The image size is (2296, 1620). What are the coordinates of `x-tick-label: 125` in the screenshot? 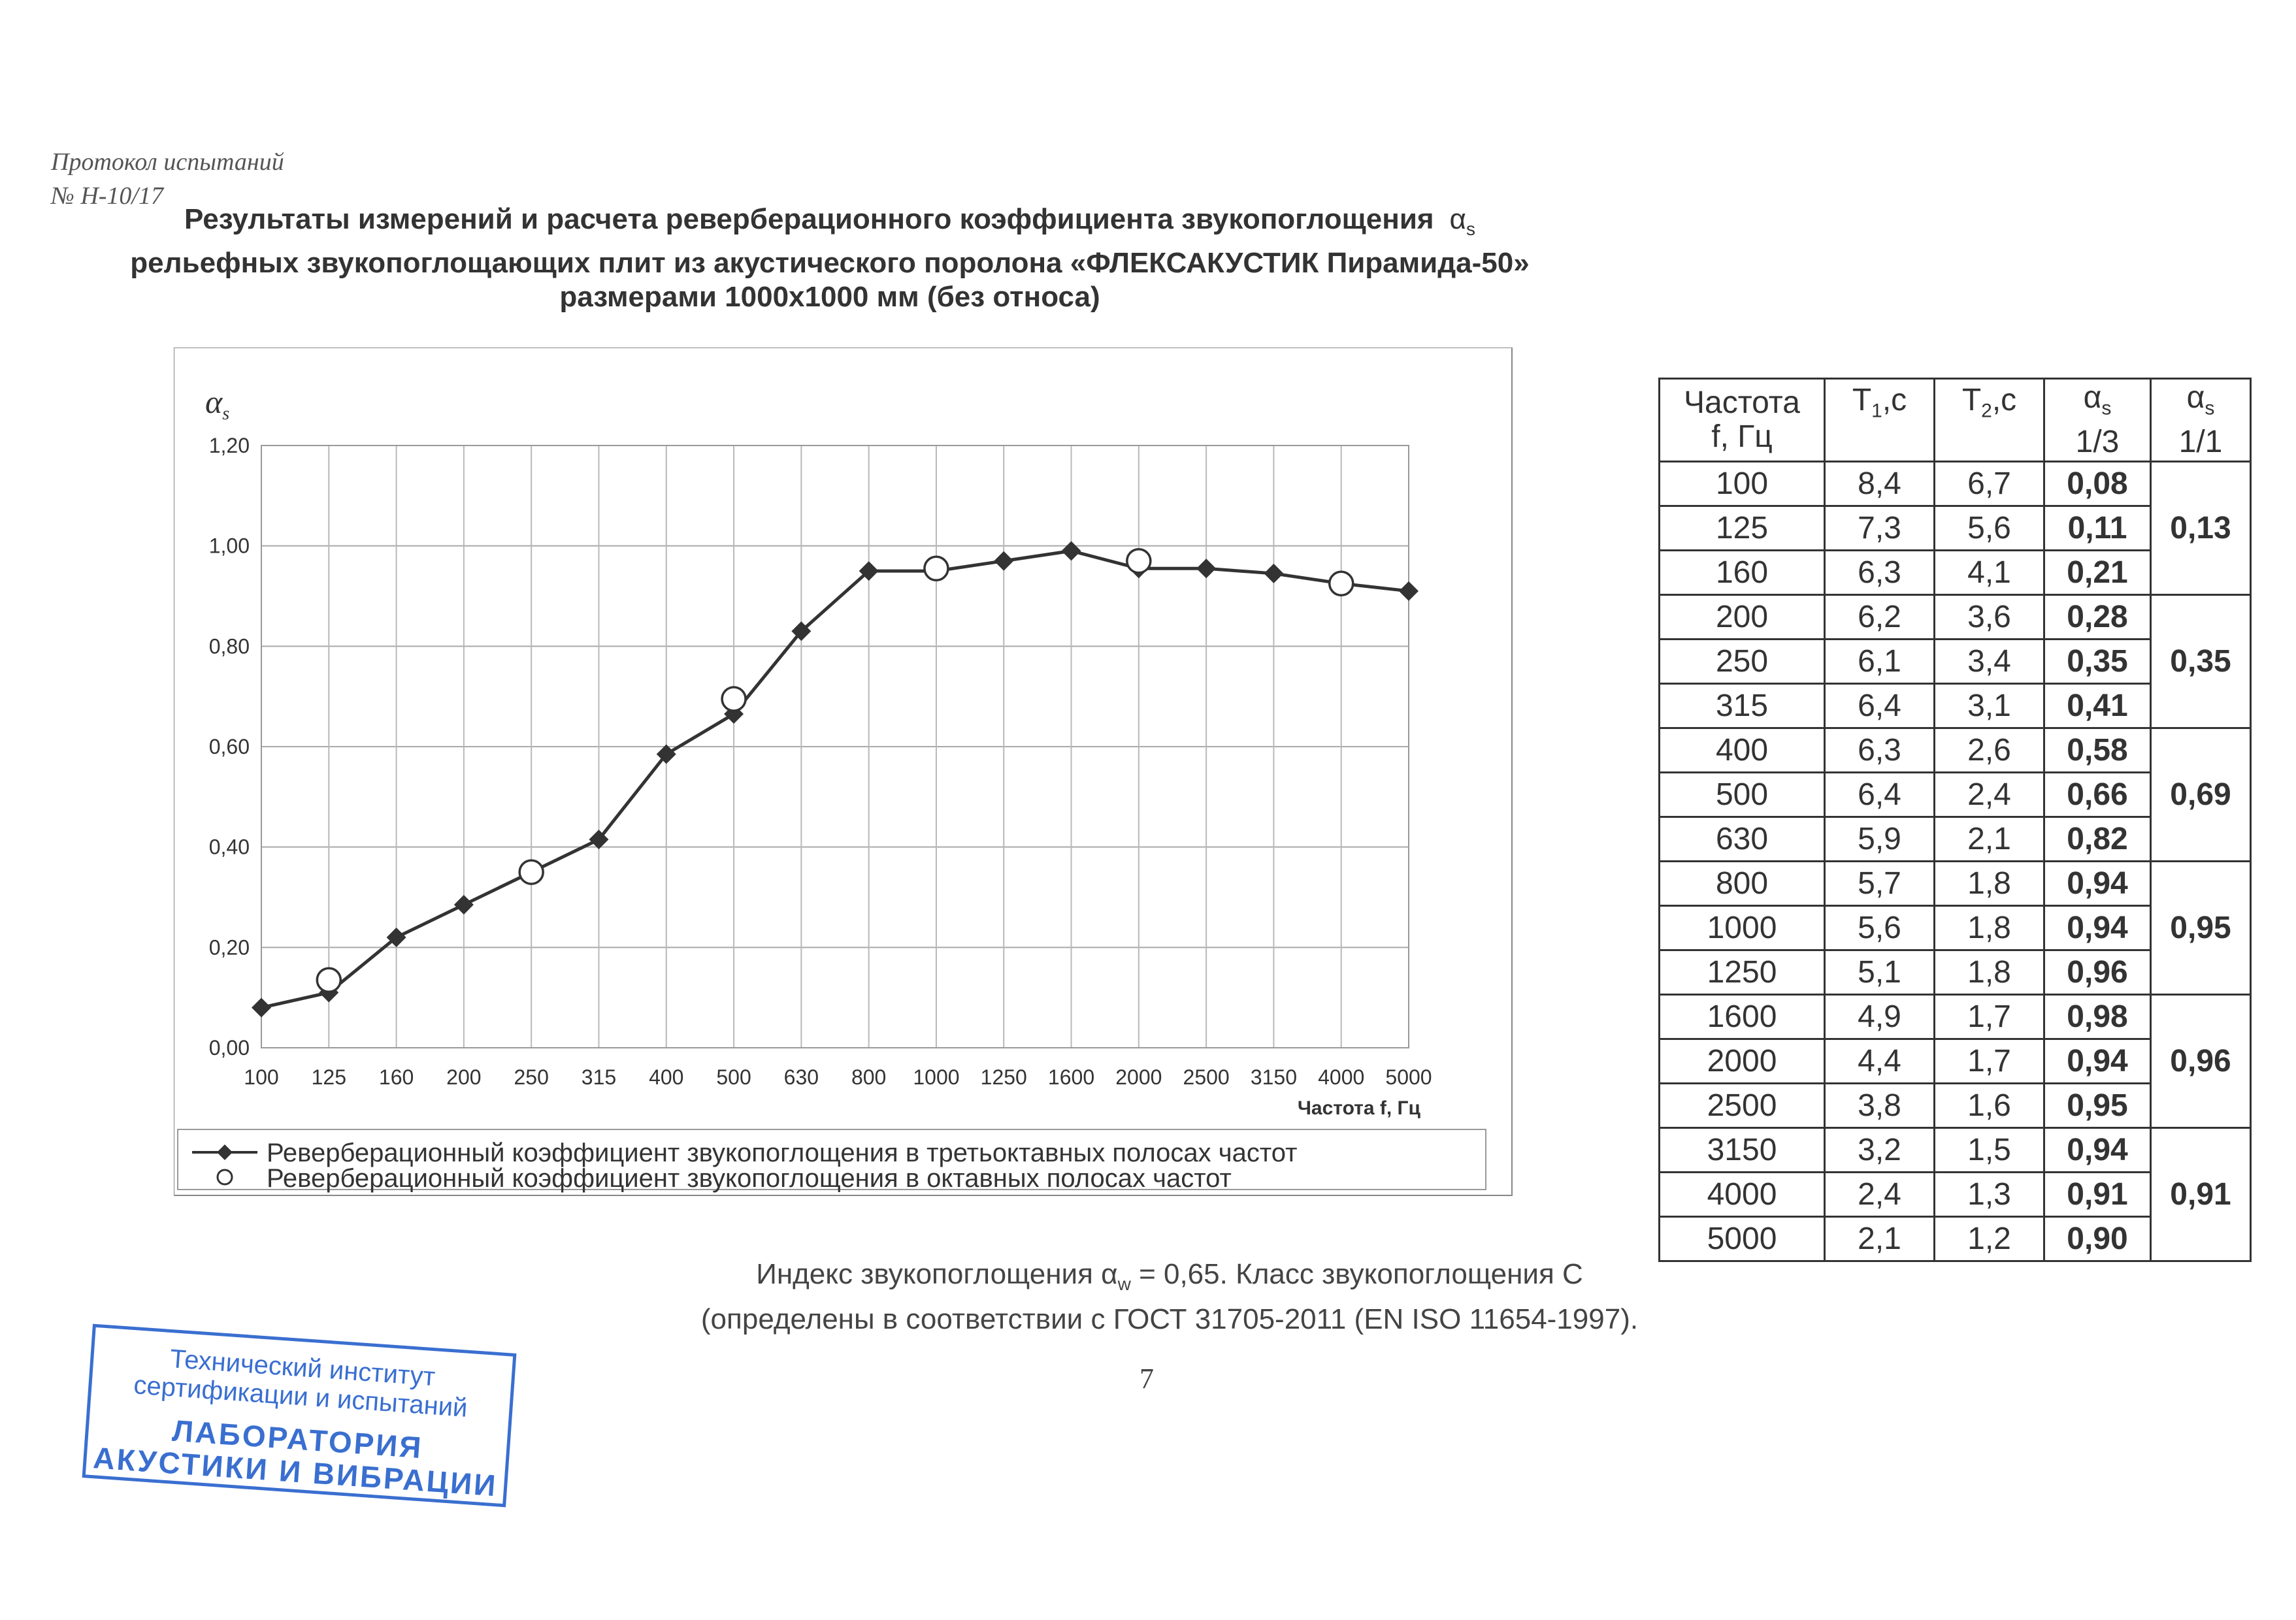 It's located at (329, 1077).